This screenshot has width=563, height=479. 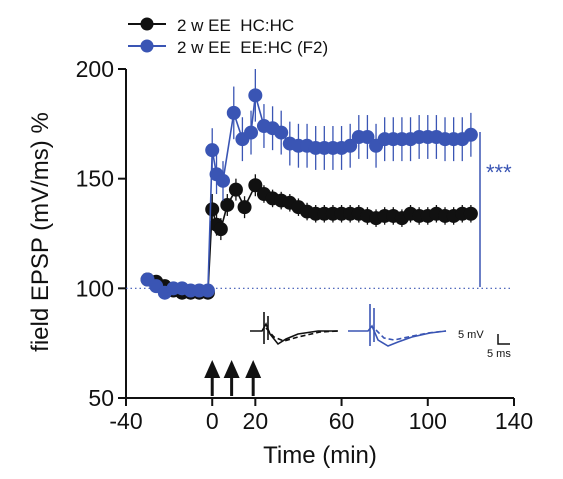 What do you see at coordinates (252, 47) in the screenshot?
I see `legend-label-series-2: 2 w EE EE:HC (F2)` at bounding box center [252, 47].